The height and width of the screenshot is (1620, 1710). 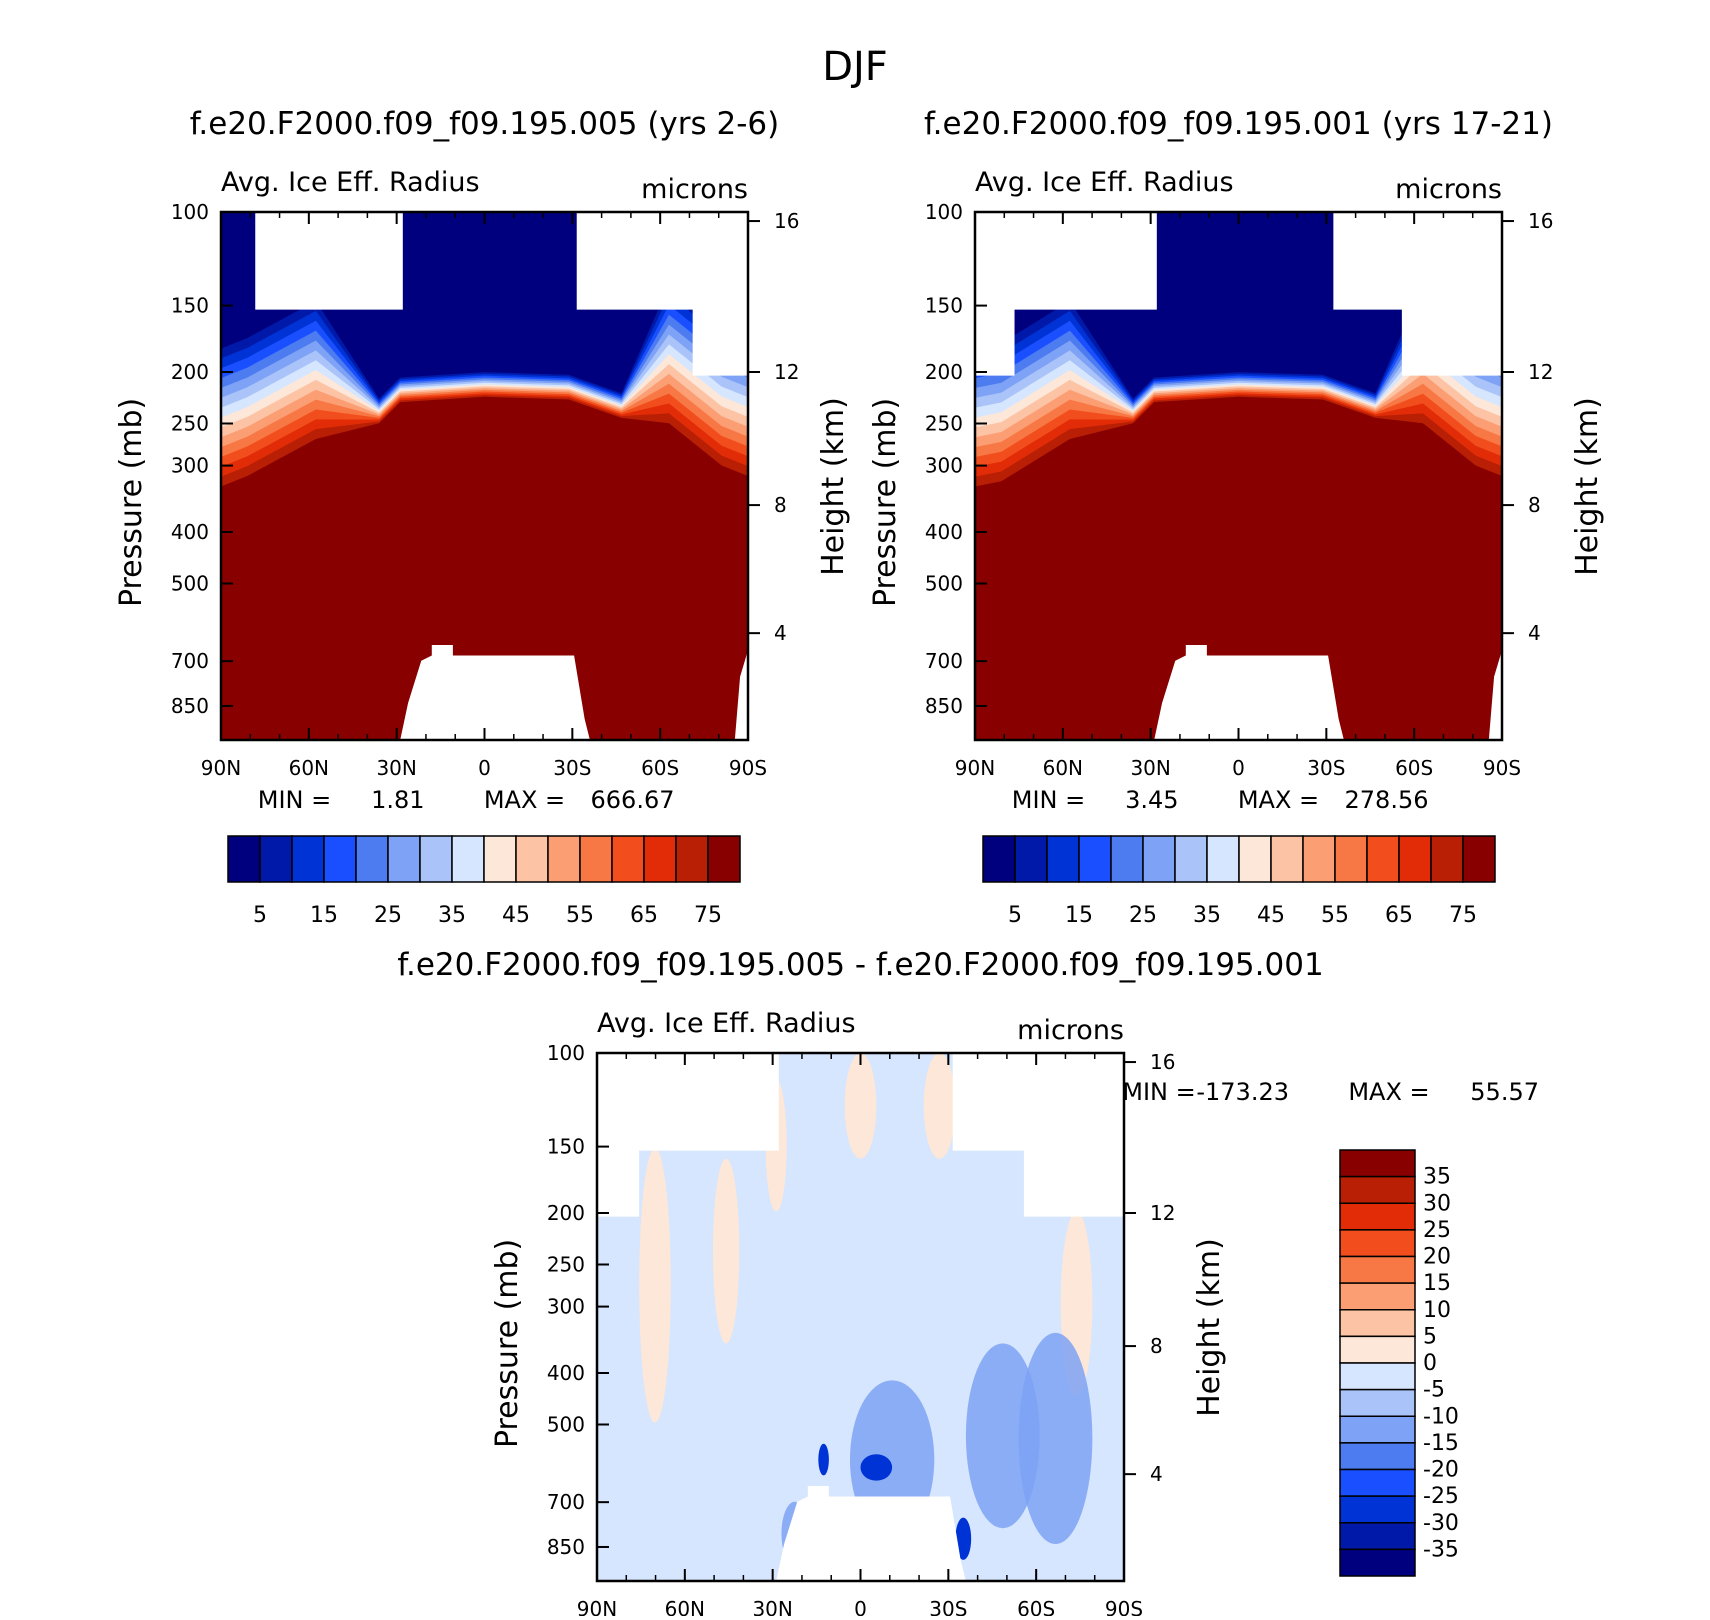 What do you see at coordinates (726, 1023) in the screenshot?
I see `panel-subtitle: Avg. Ice Eff. Radius` at bounding box center [726, 1023].